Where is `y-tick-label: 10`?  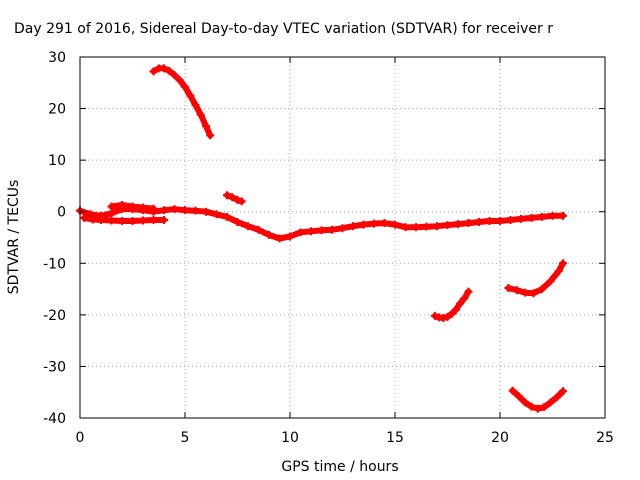
y-tick-label: 10 is located at coordinates (57, 161).